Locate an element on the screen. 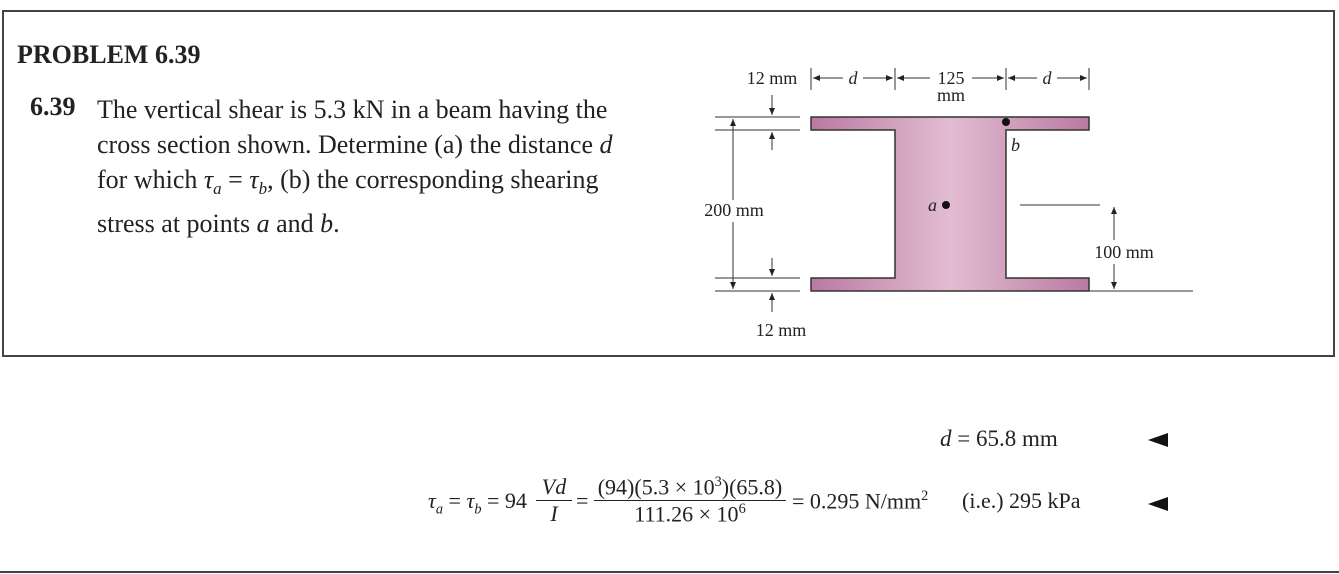 The height and width of the screenshot is (574, 1339). text: (94)(5.3 × 10 is located at coordinates (656, 487).